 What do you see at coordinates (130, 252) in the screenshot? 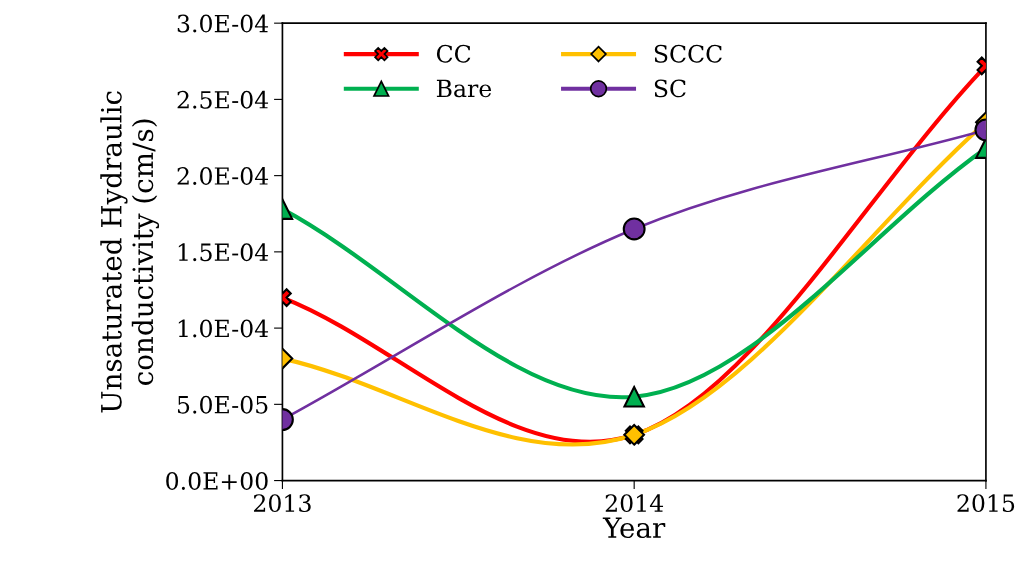
I see `y-axis-title: Unsaturated Hydraulic conductivity (cm/s)` at bounding box center [130, 252].